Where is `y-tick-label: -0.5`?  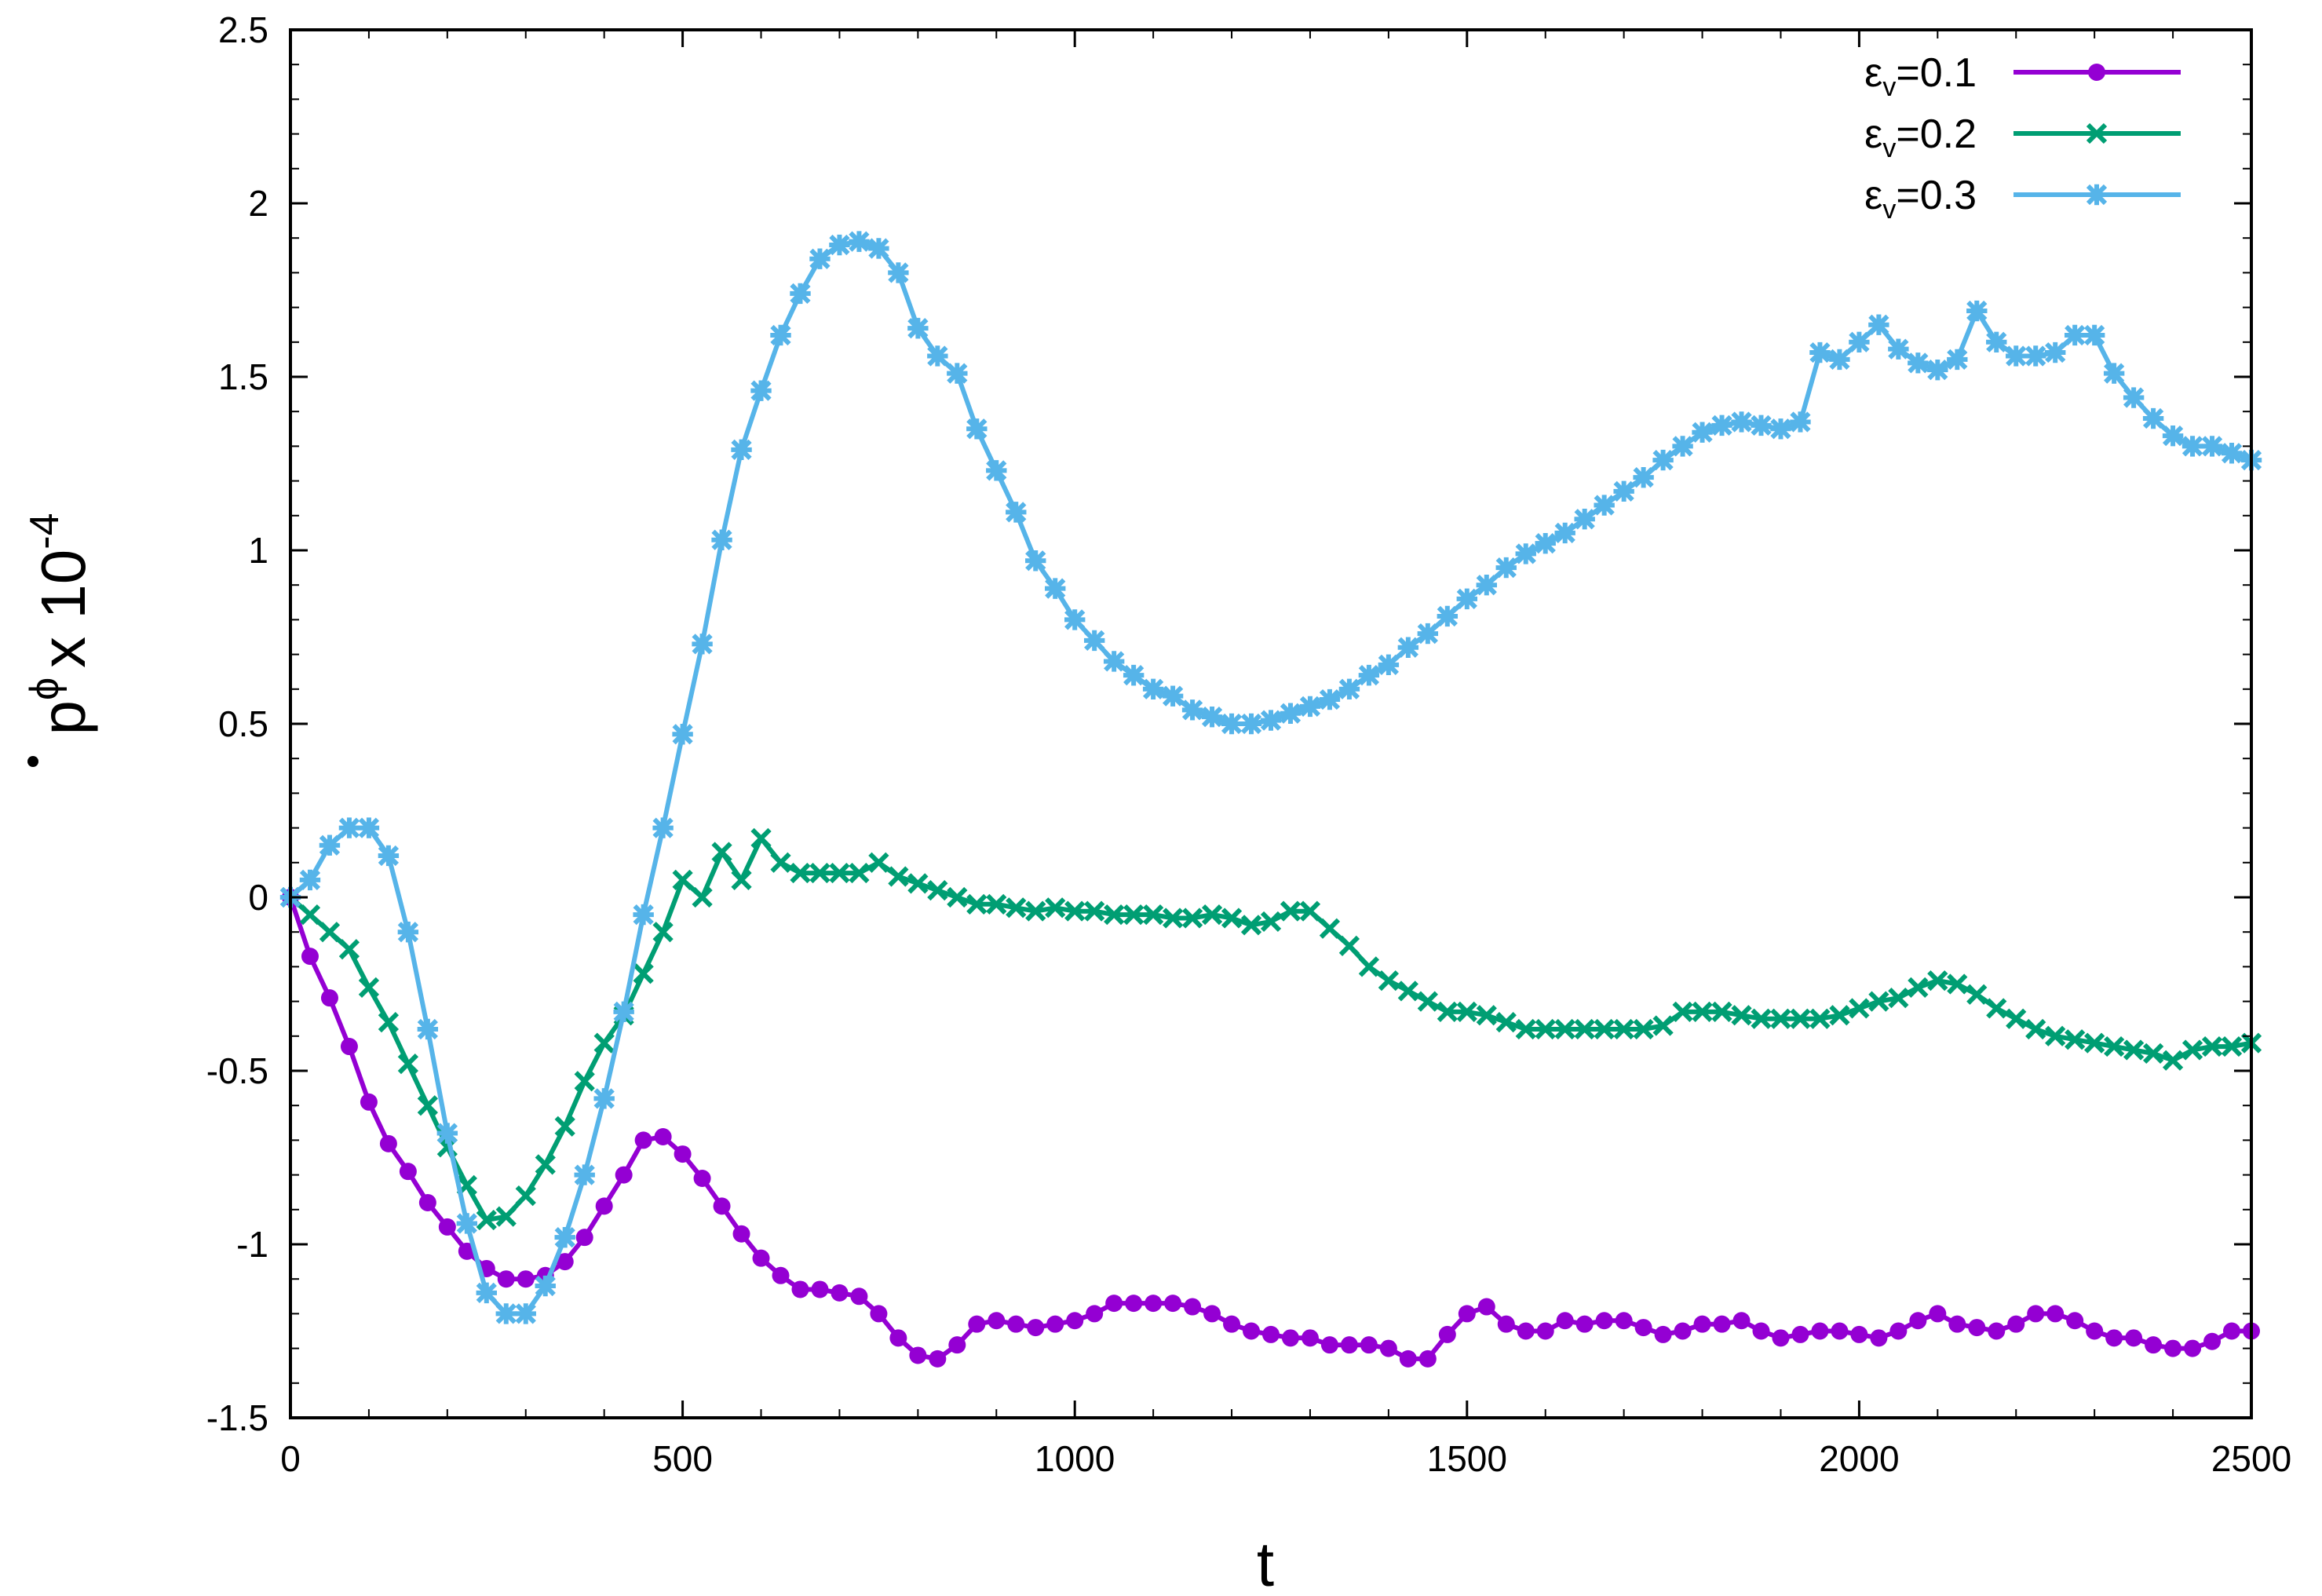
y-tick-label: -0.5 is located at coordinates (237, 1070).